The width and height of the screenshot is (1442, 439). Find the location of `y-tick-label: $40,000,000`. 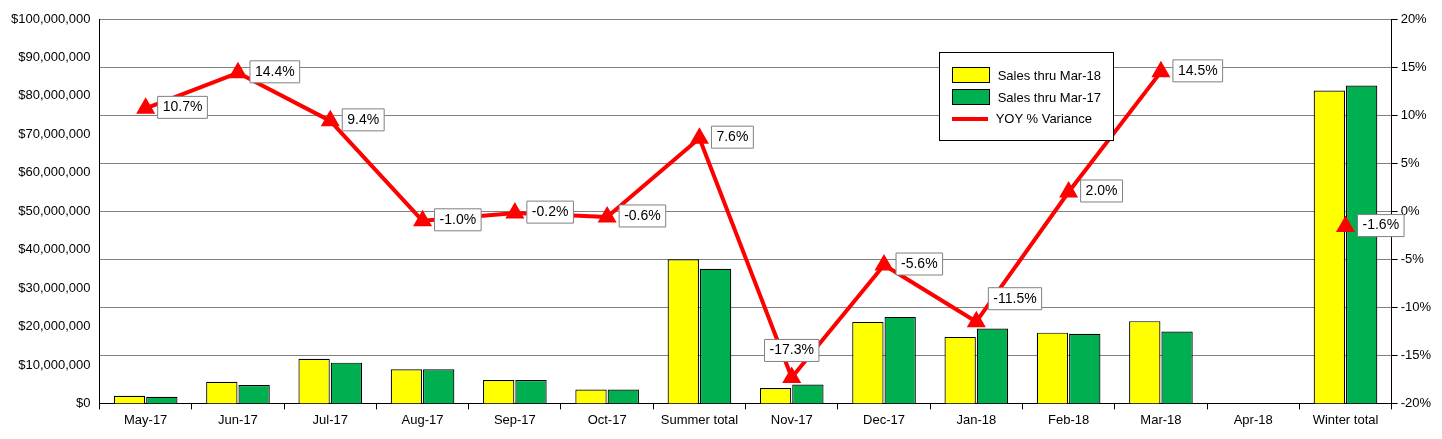

y-tick-label: $40,000,000 is located at coordinates (54, 249).